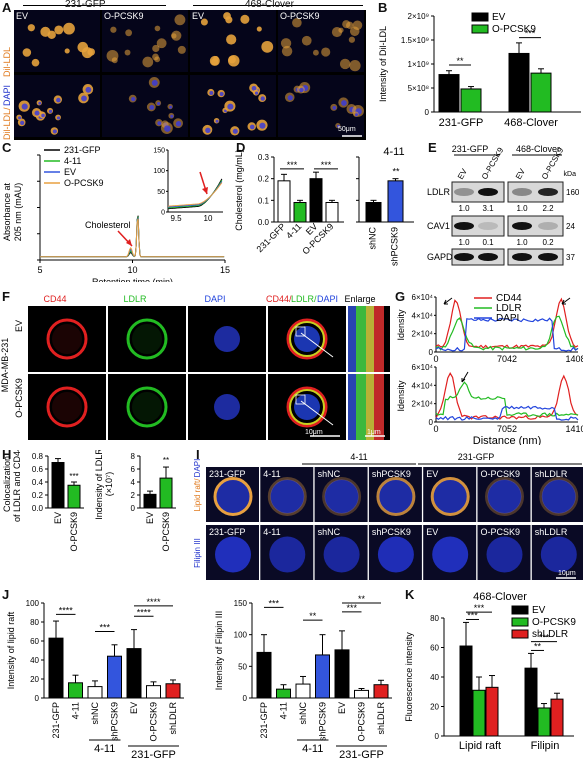 This screenshot has width=583, height=764. I want to click on blot-row-label: LDLR, so click(439, 192).